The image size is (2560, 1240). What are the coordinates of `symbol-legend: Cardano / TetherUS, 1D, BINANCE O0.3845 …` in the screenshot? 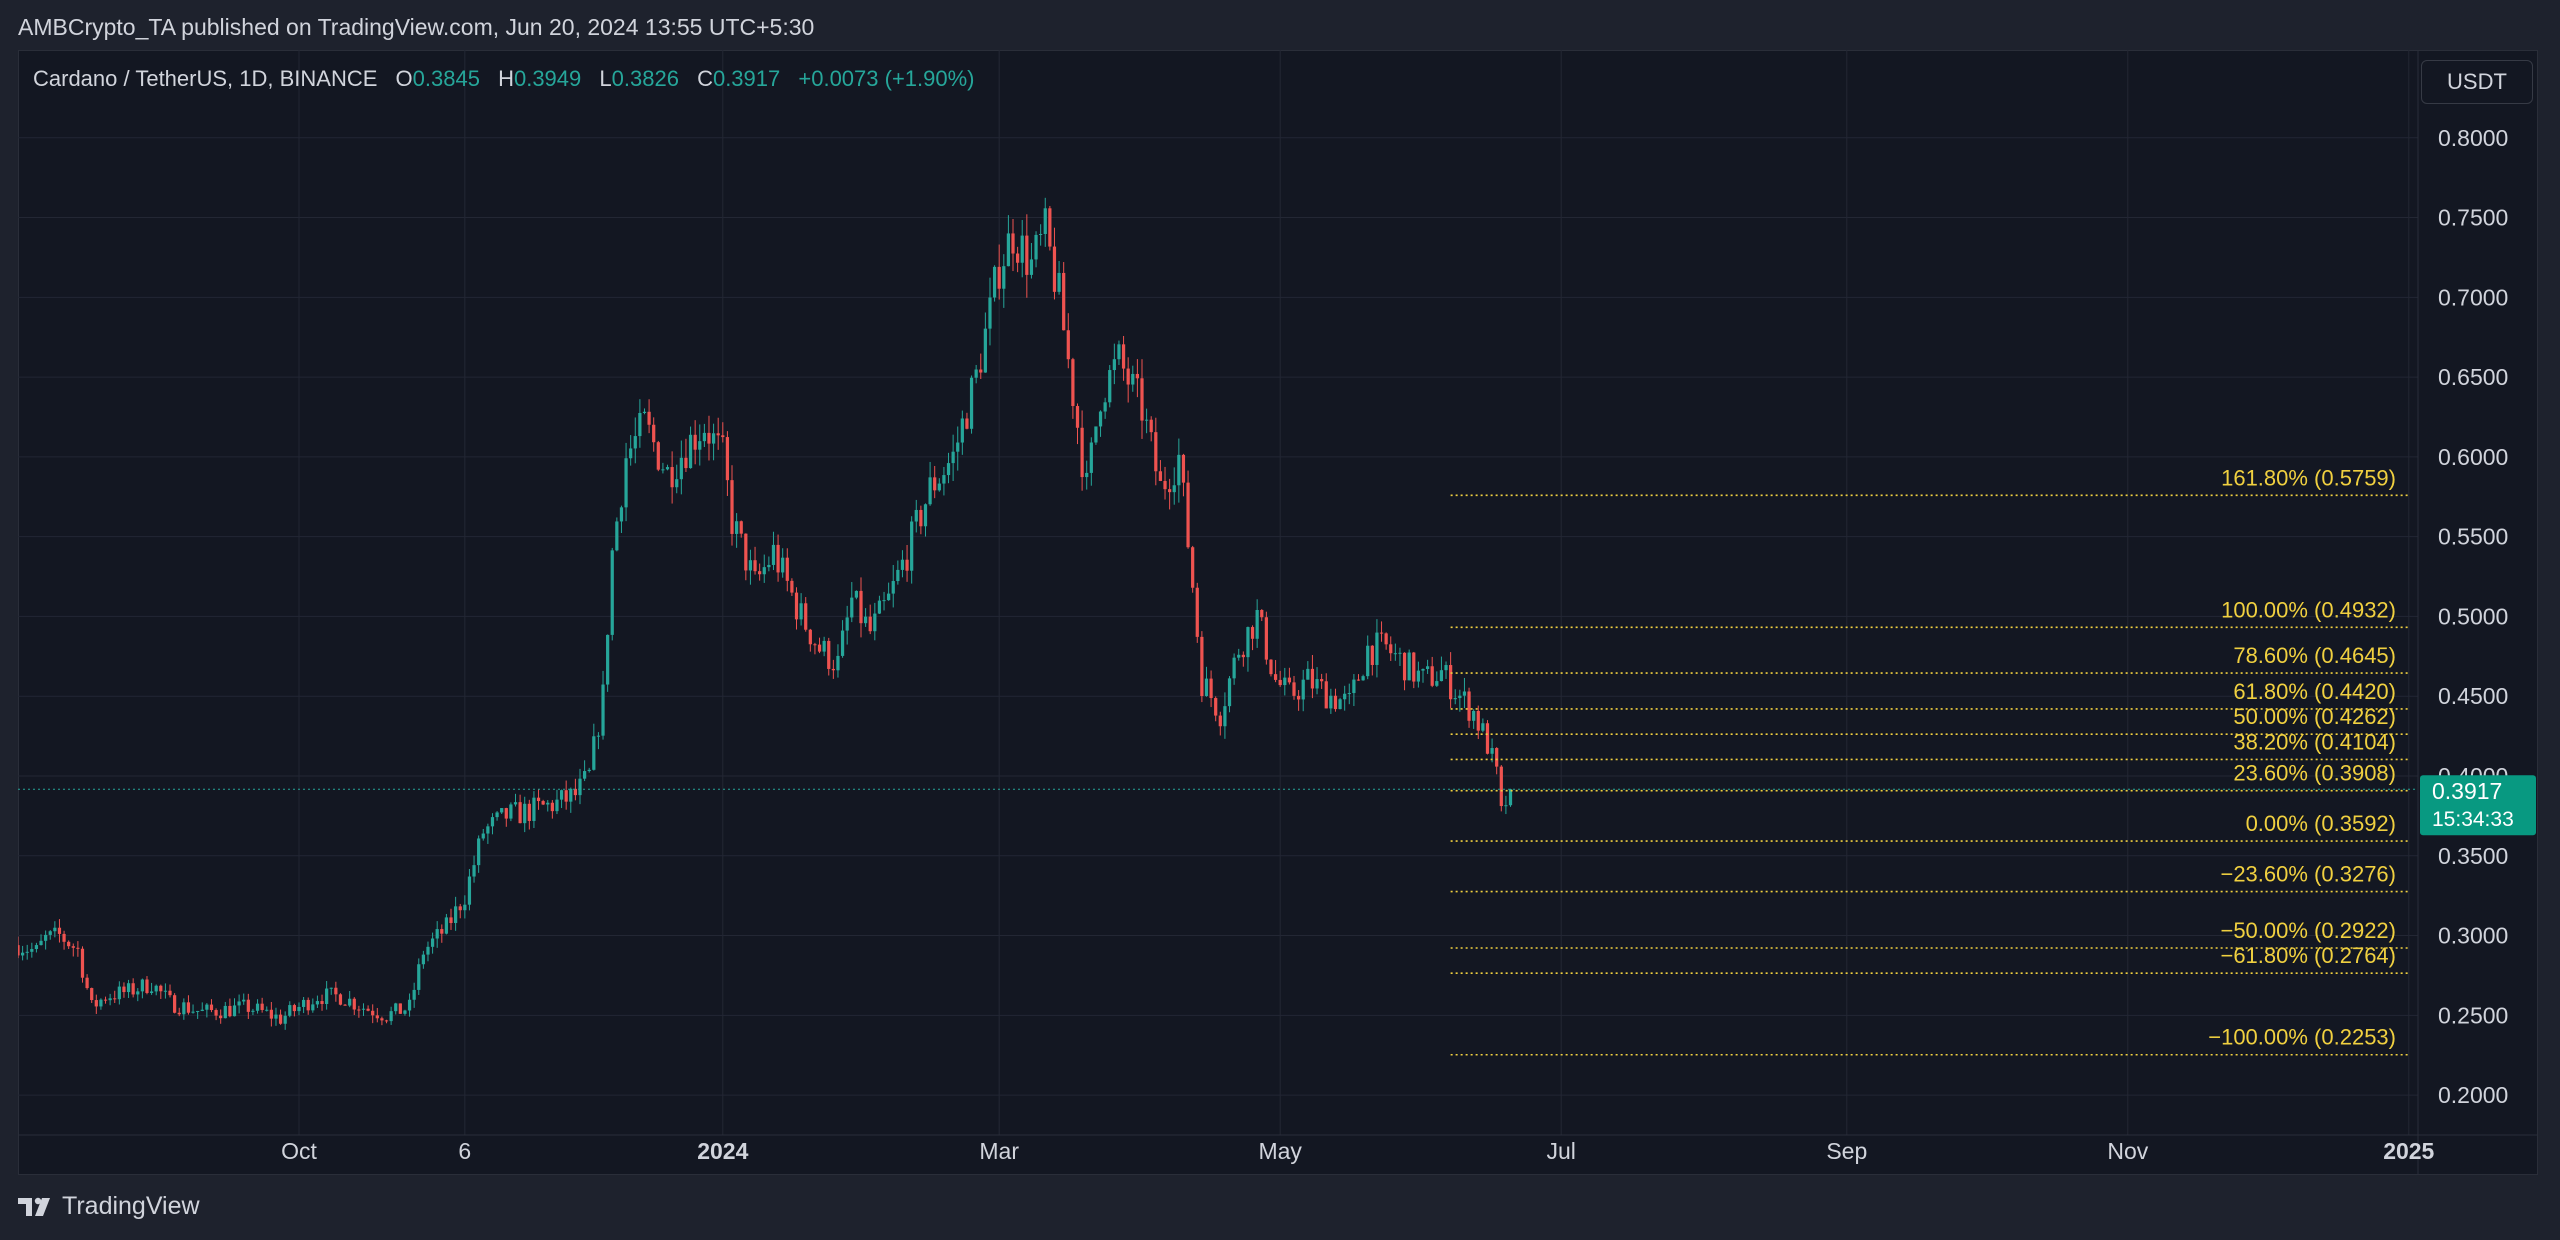 It's located at (504, 79).